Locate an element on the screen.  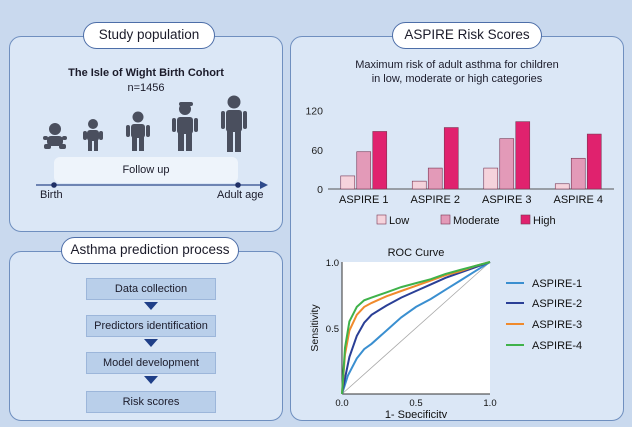
follow-up-box: Follow up is located at coordinates (146, 170).